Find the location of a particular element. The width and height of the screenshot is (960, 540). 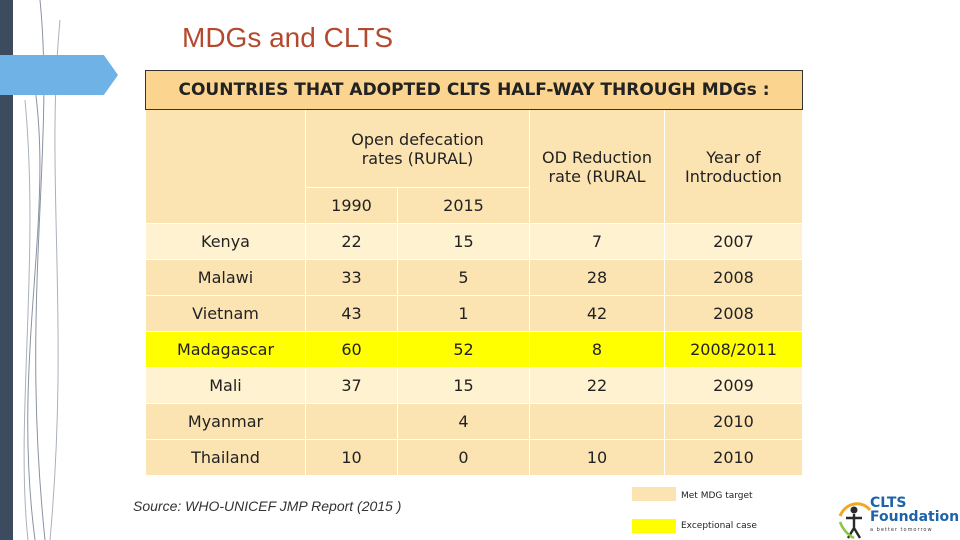

reduction-cell: 28 is located at coordinates (597, 277).